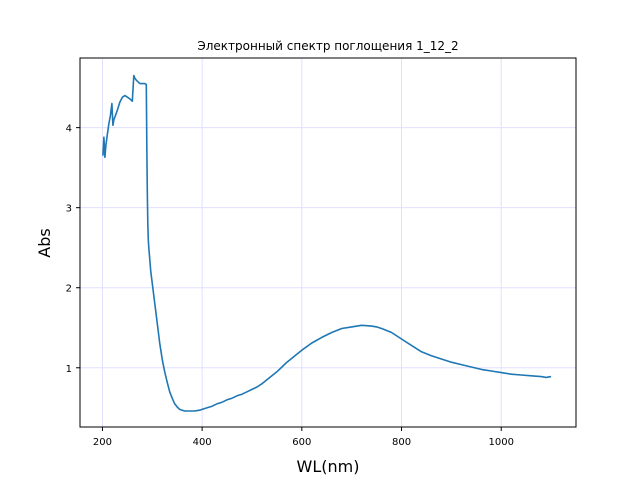 The height and width of the screenshot is (485, 640). What do you see at coordinates (69, 209) in the screenshot?
I see `y-tick-label: 3` at bounding box center [69, 209].